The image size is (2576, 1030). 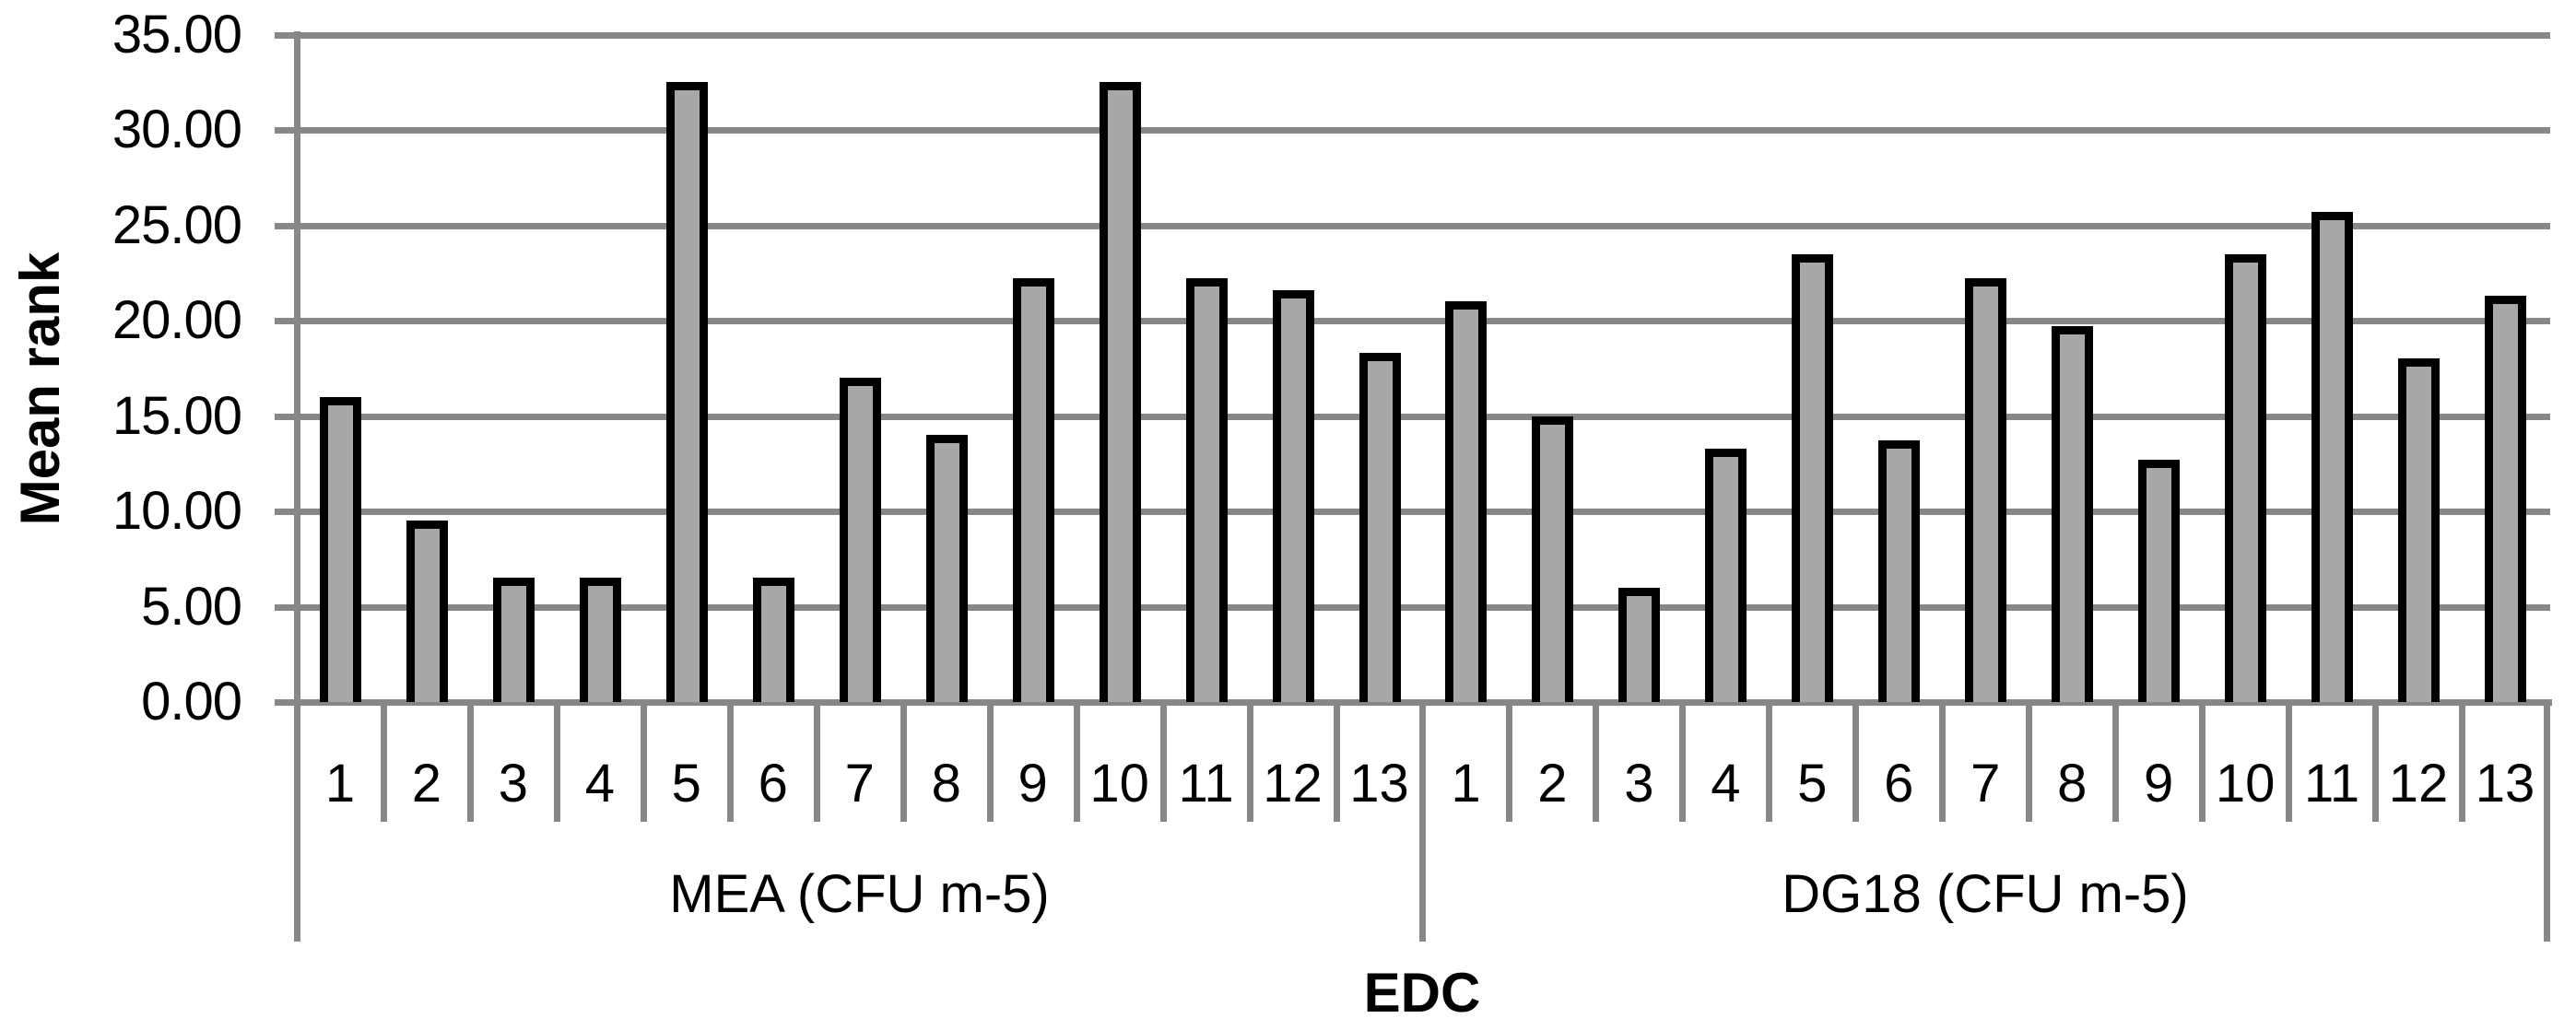 What do you see at coordinates (40, 389) in the screenshot?
I see `y-axis-title: Mean rank` at bounding box center [40, 389].